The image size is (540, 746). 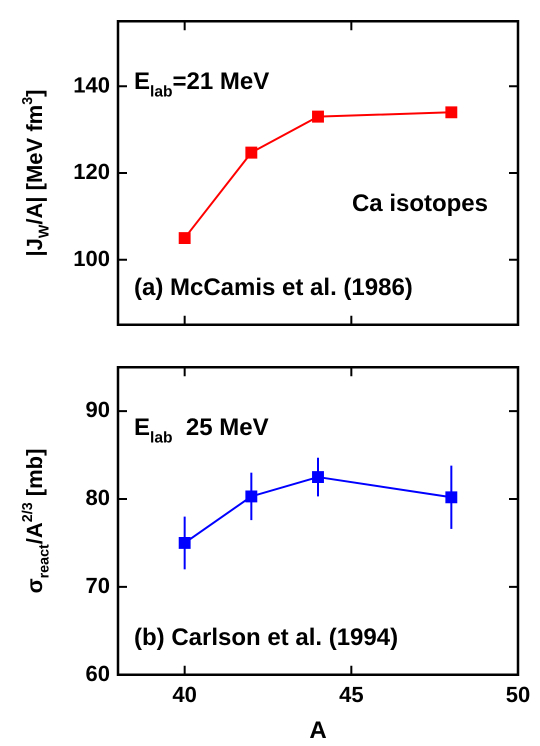 I want to click on x-tick-label: 45, so click(x=351, y=695).